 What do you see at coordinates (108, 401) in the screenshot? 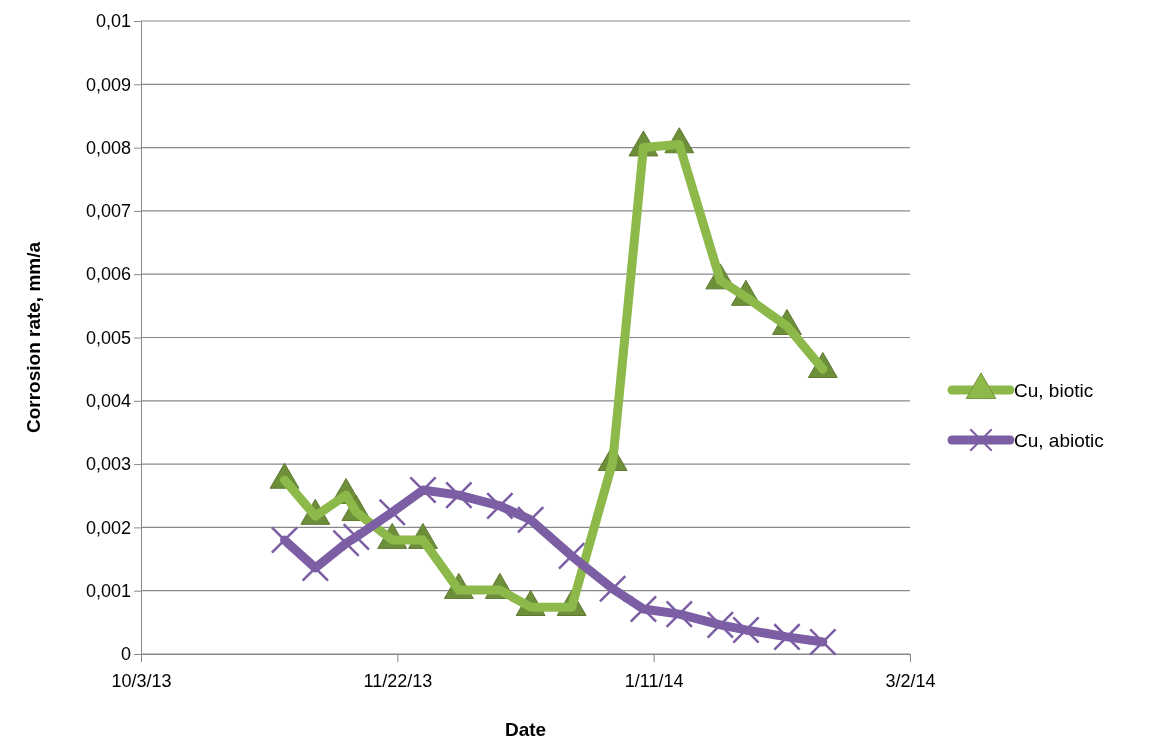
I see `y-tick-label: 0,004` at bounding box center [108, 401].